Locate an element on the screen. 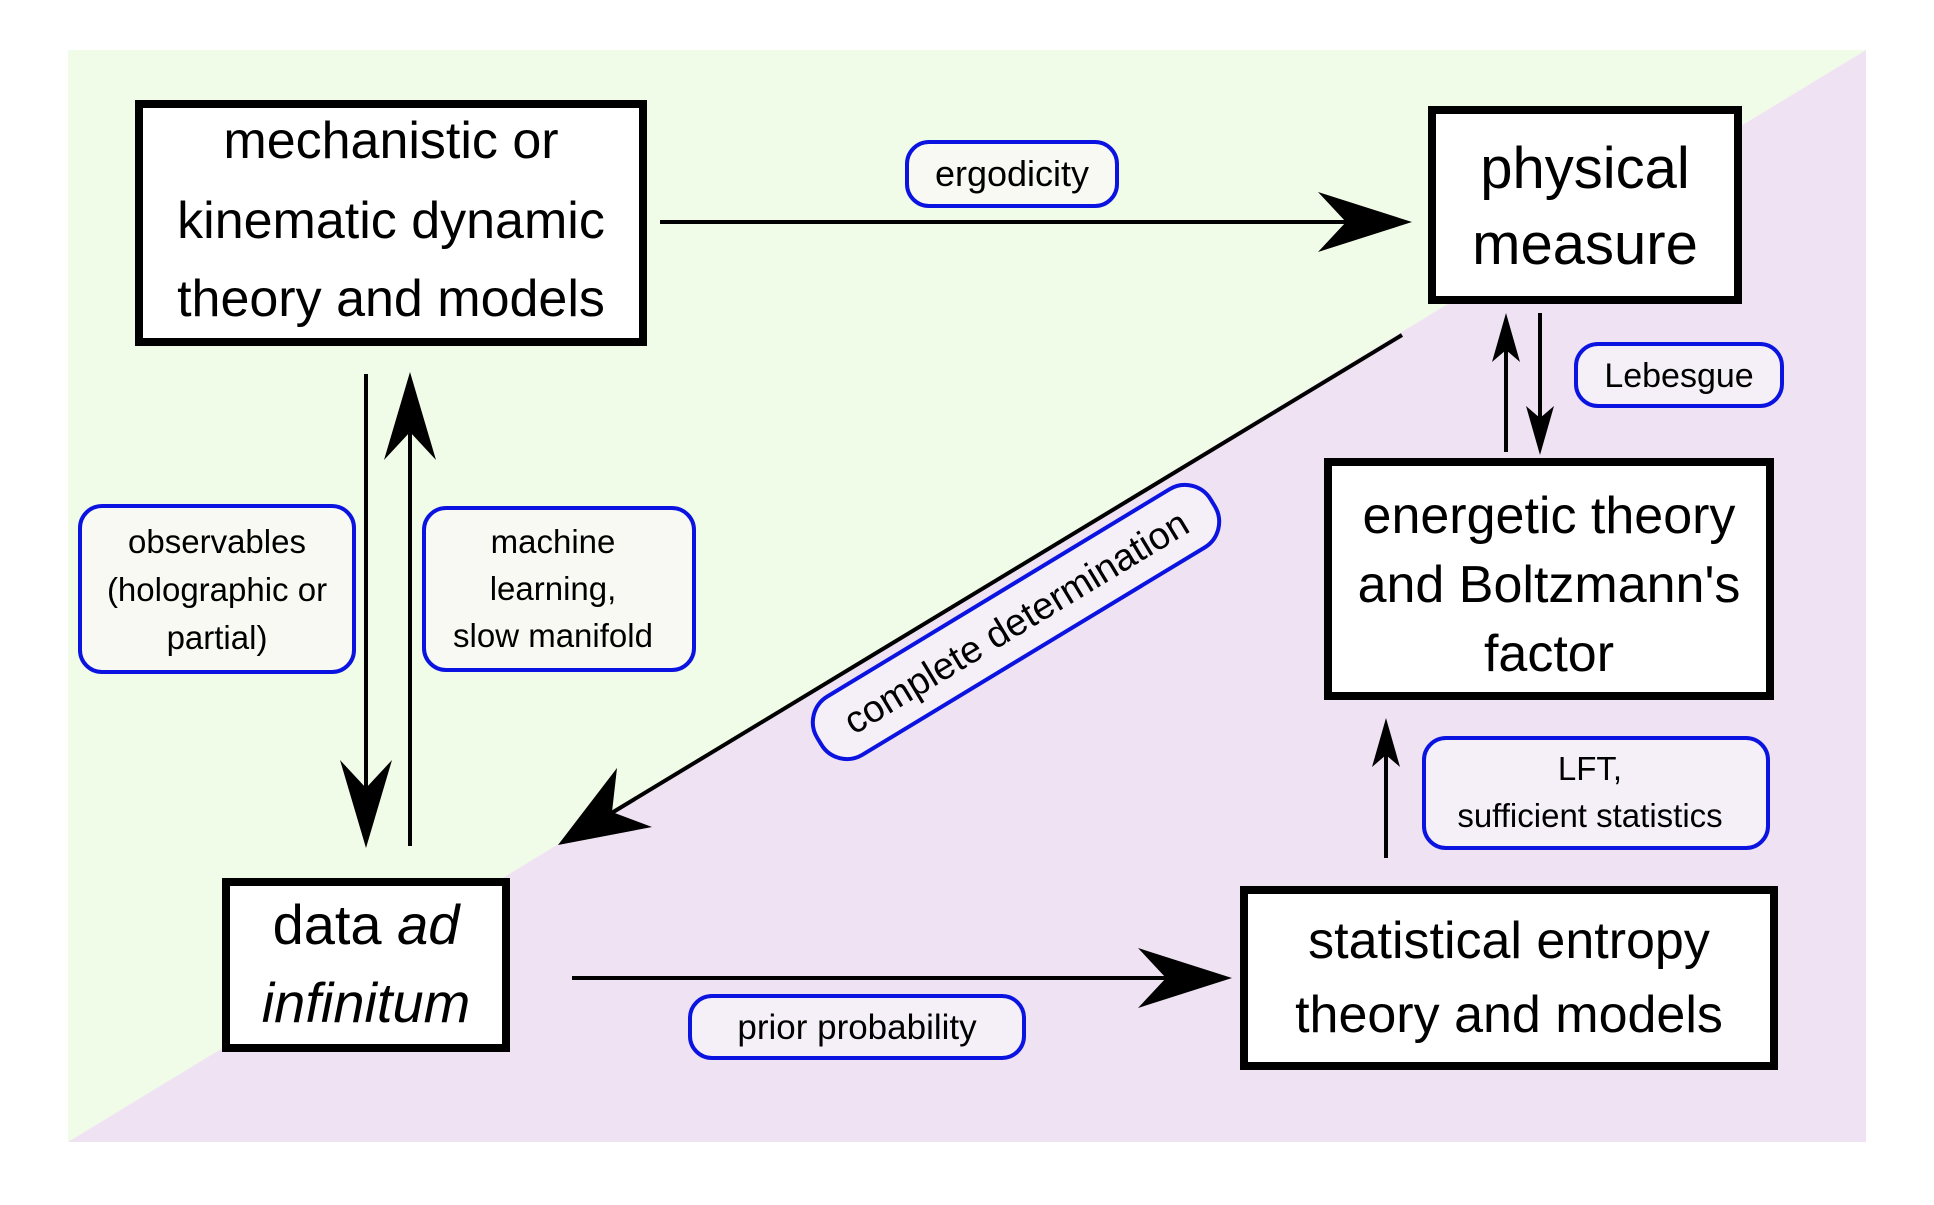 This screenshot has height=1205, width=1934. node-energetic-line-3: factor is located at coordinates (1549, 654).